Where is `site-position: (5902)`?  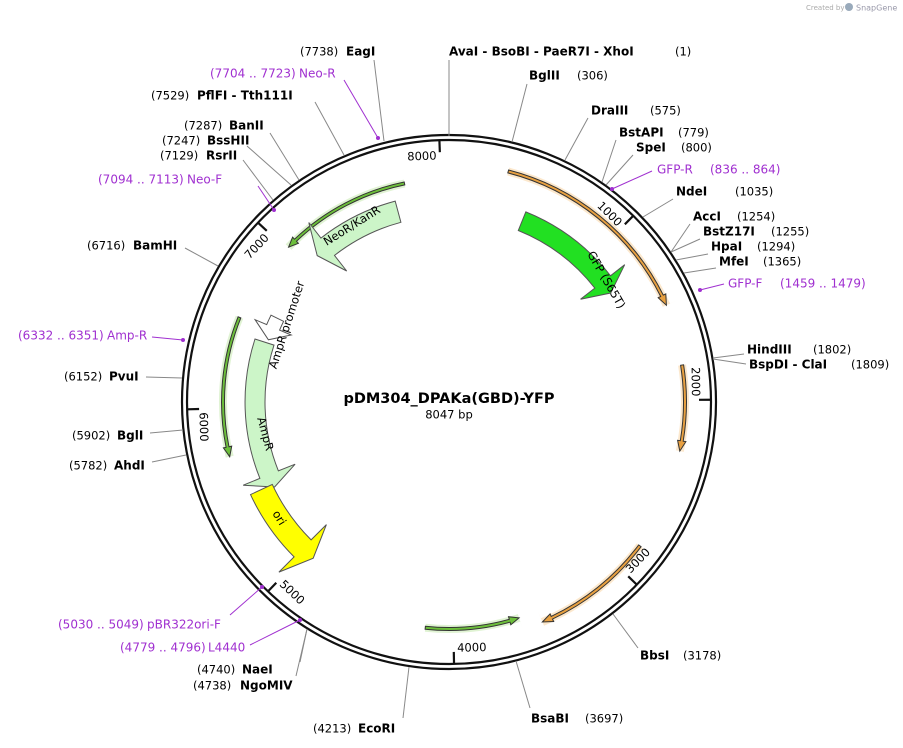 site-position: (5902) is located at coordinates (91, 436).